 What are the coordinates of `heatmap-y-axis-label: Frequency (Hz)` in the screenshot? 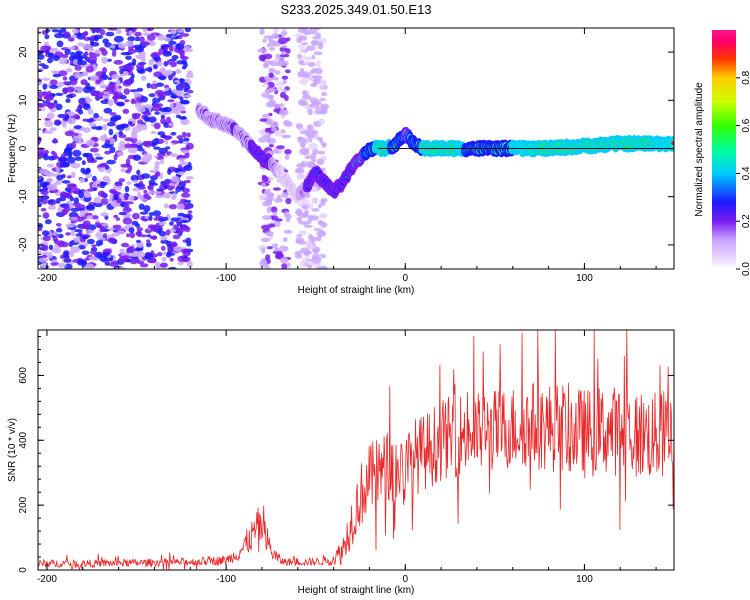 It's located at (12, 148).